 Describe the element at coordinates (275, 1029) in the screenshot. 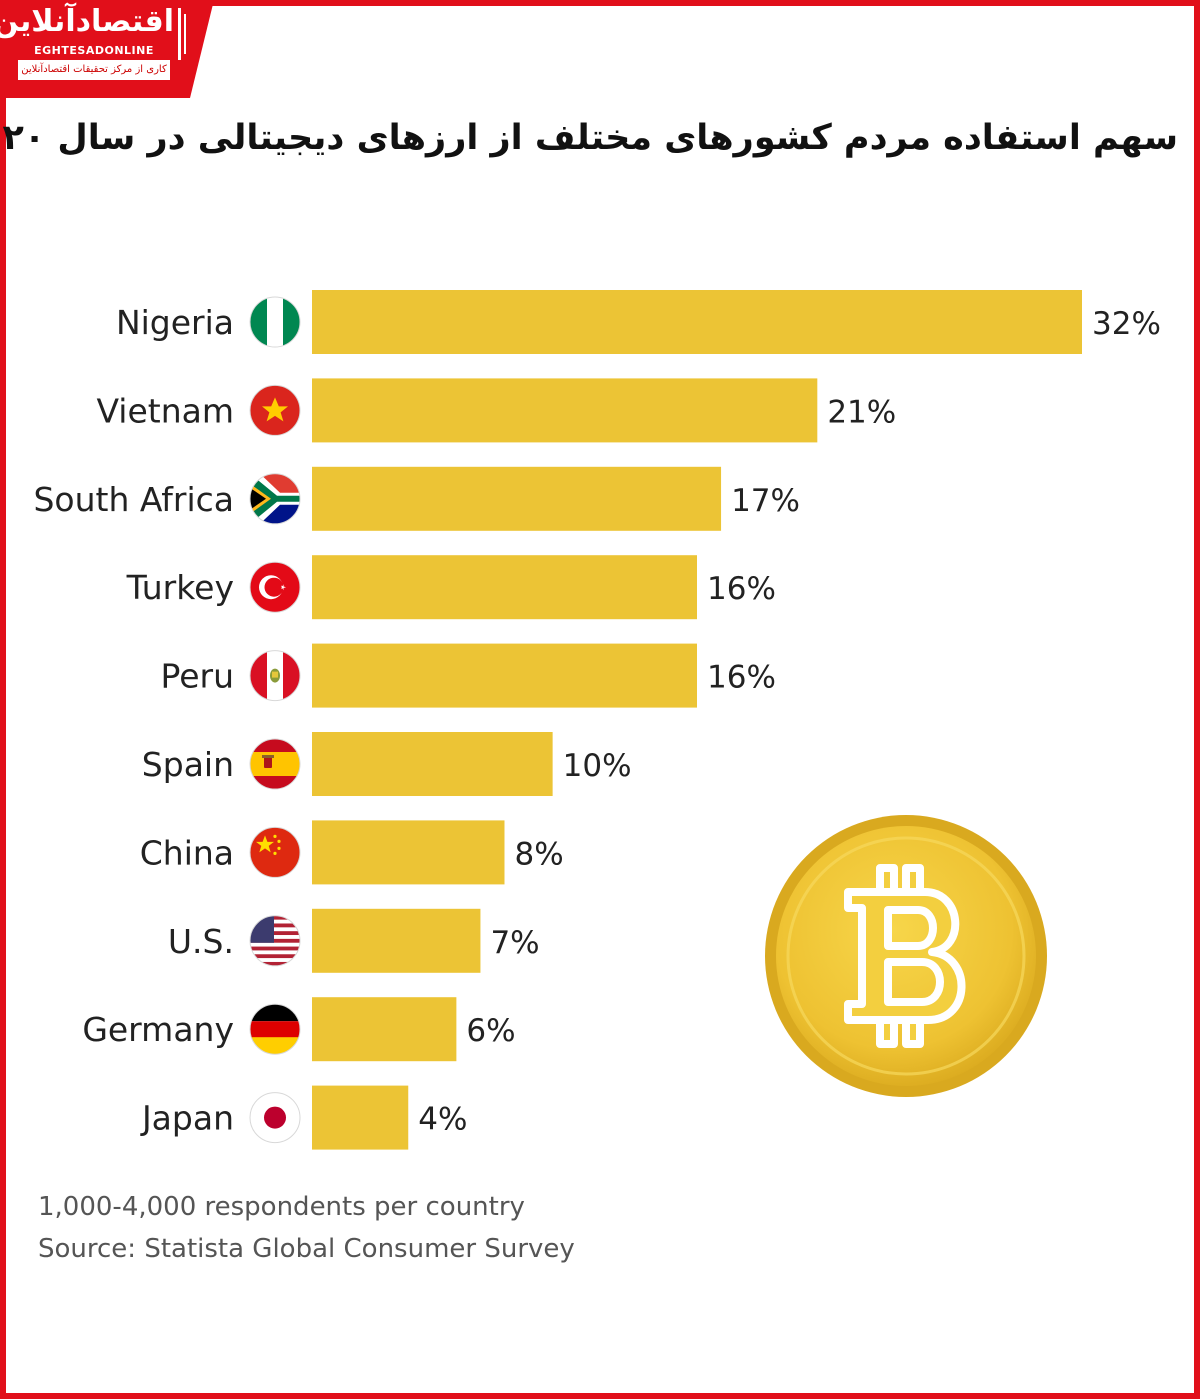

I see `germany-flag-icon` at that location.